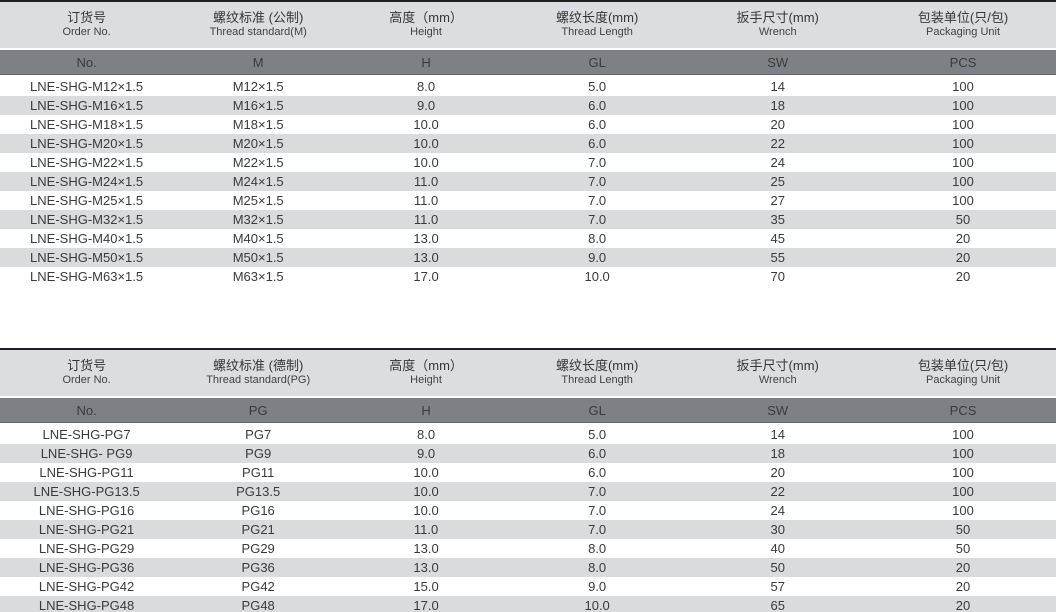 The height and width of the screenshot is (612, 1056). What do you see at coordinates (86, 25) in the screenshot?
I see `column-header-order-no: 订货号 Order No.` at bounding box center [86, 25].